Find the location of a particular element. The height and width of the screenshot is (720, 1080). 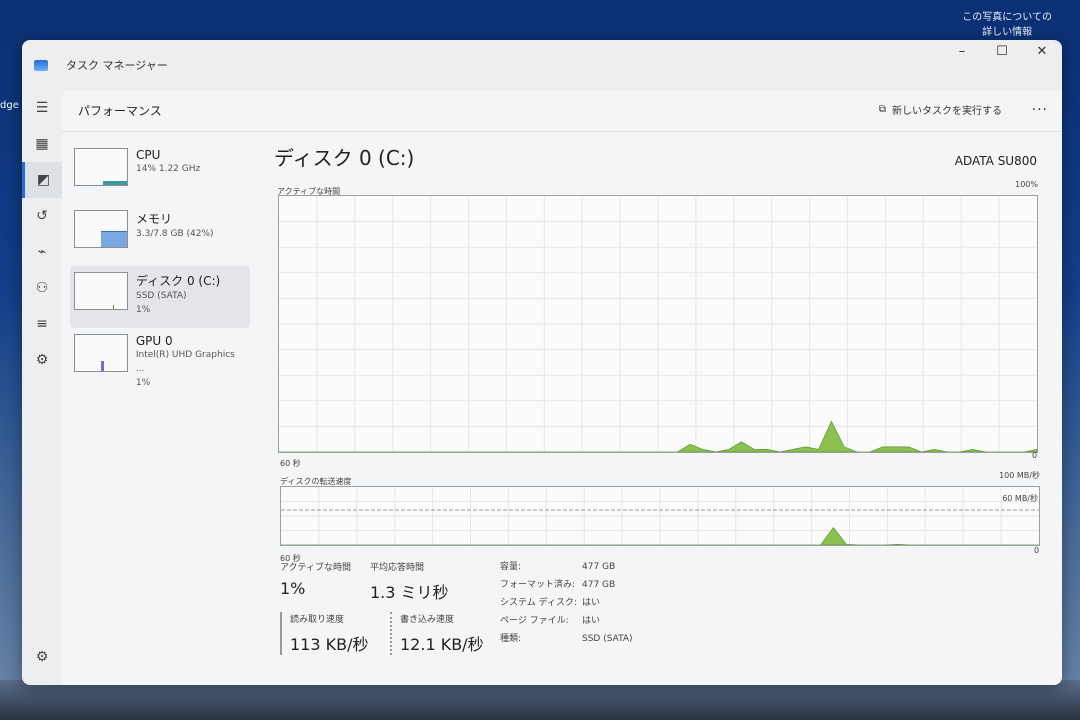

property-value: SSD (SATA) is located at coordinates (607, 639).